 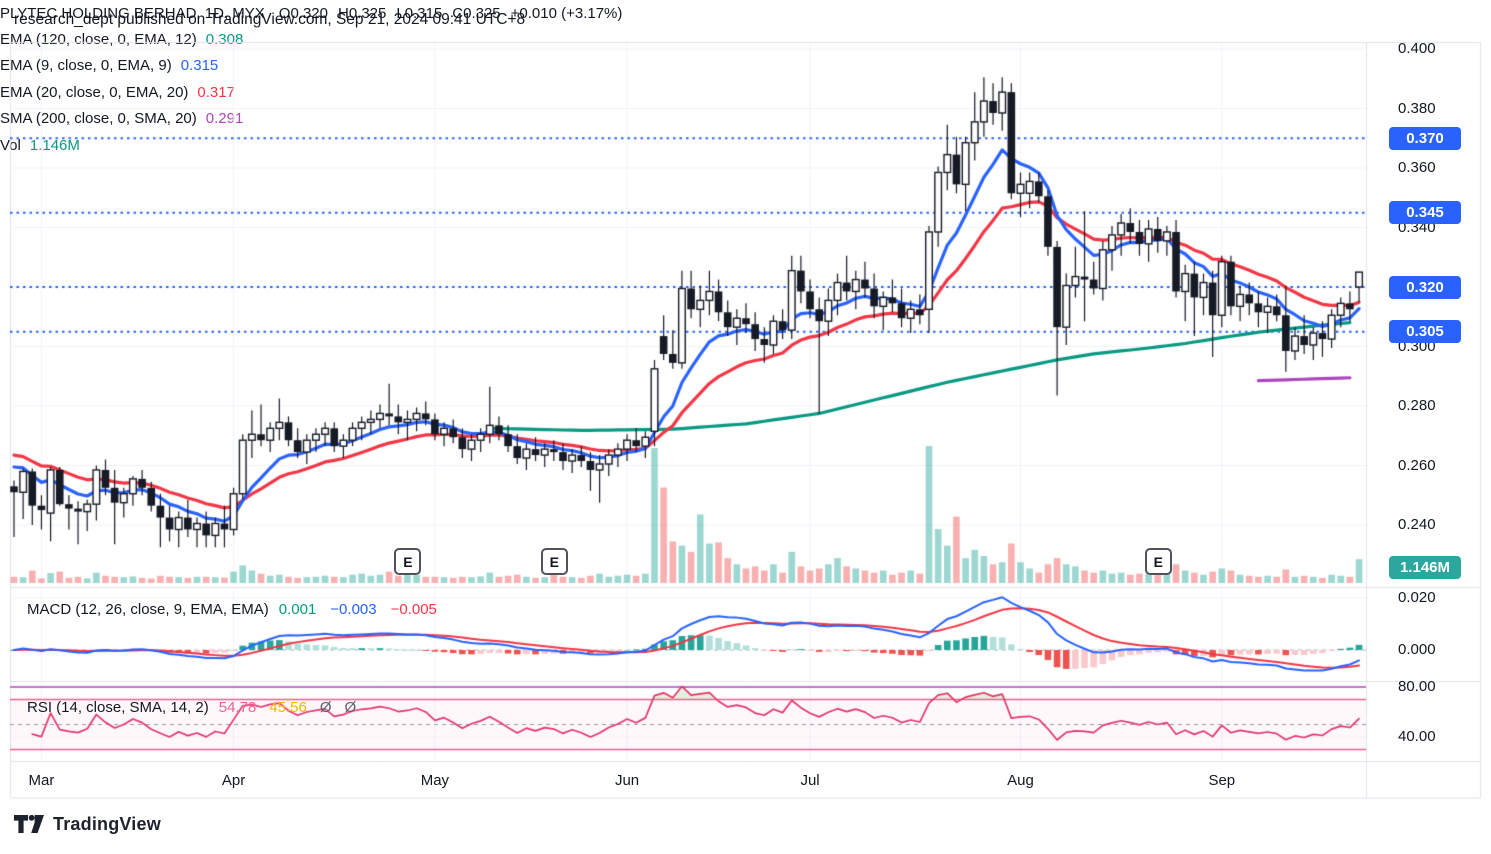 I want to click on price-line-badge: 0.305, so click(x=1425, y=332).